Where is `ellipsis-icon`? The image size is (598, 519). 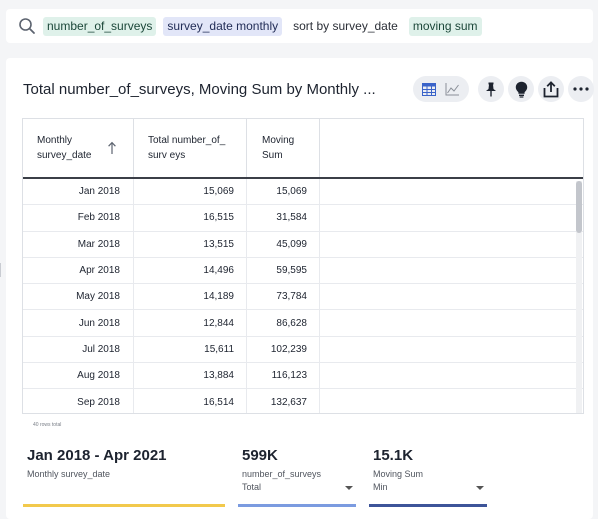 ellipsis-icon is located at coordinates (581, 89).